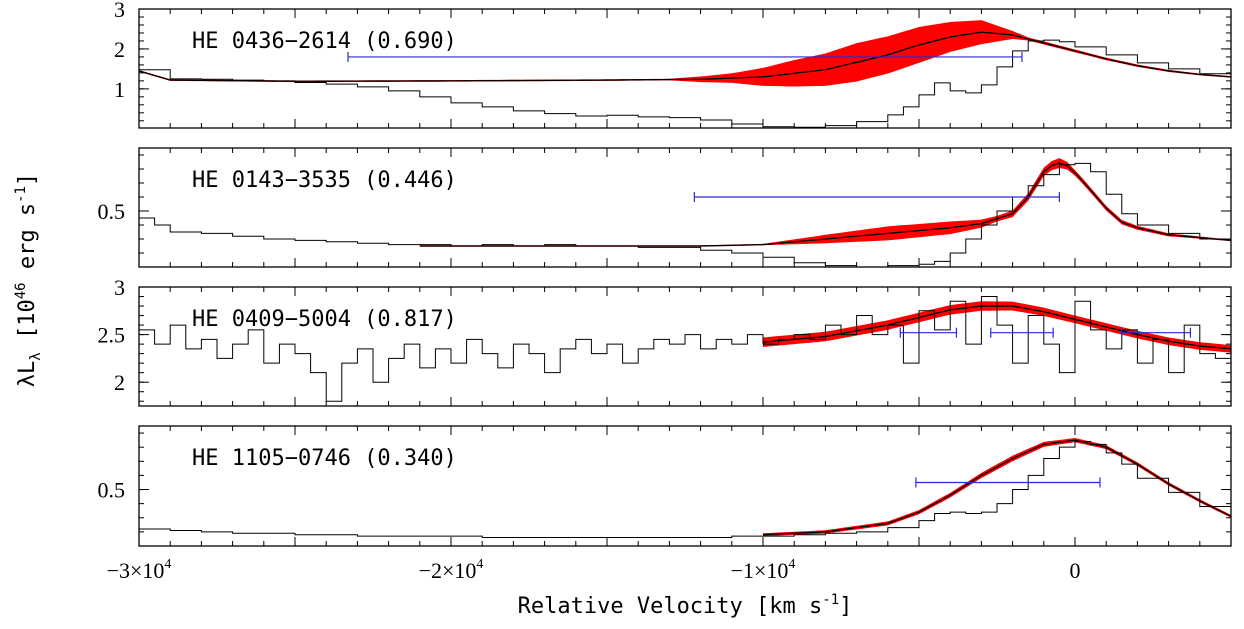  What do you see at coordinates (451, 570) in the screenshot?
I see `x-tick-label: −2×10⁴` at bounding box center [451, 570].